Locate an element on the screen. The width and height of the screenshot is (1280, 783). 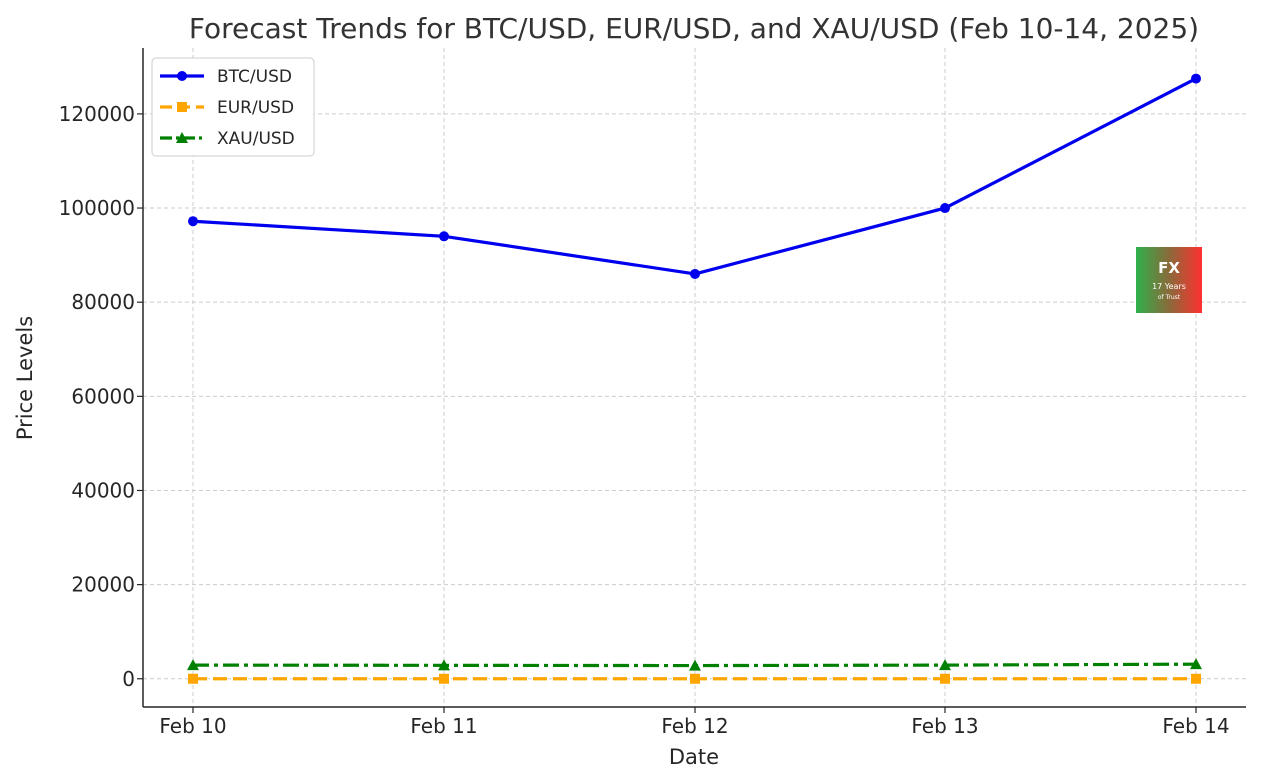
legend-label-eur-usd: EUR/USD is located at coordinates (255, 108).